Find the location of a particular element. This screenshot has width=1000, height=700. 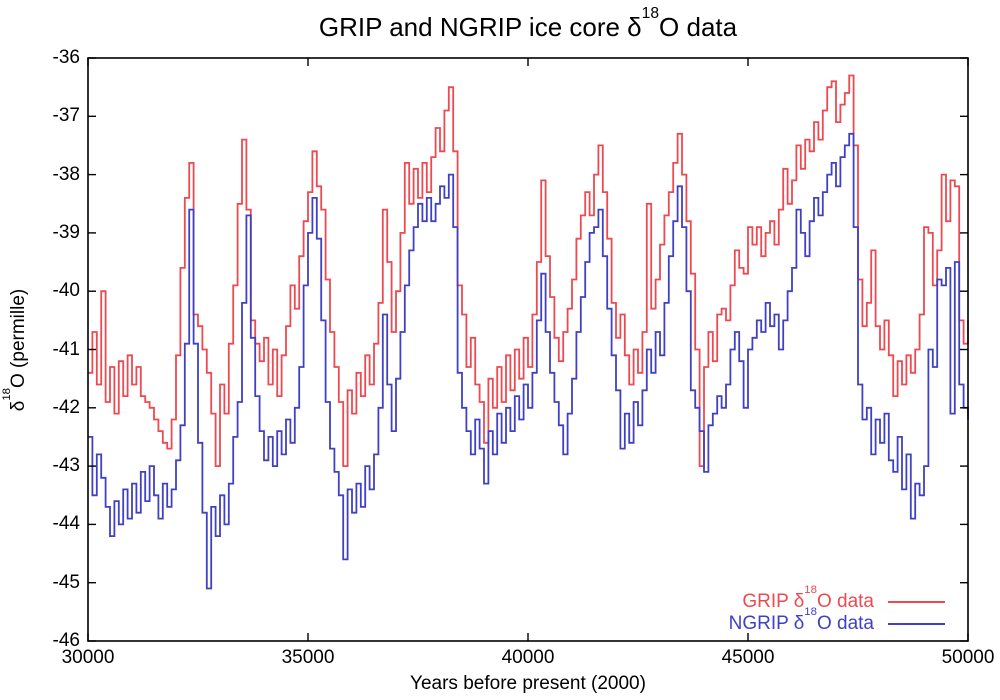

y-tick-label: -41 is located at coordinates (66, 349).